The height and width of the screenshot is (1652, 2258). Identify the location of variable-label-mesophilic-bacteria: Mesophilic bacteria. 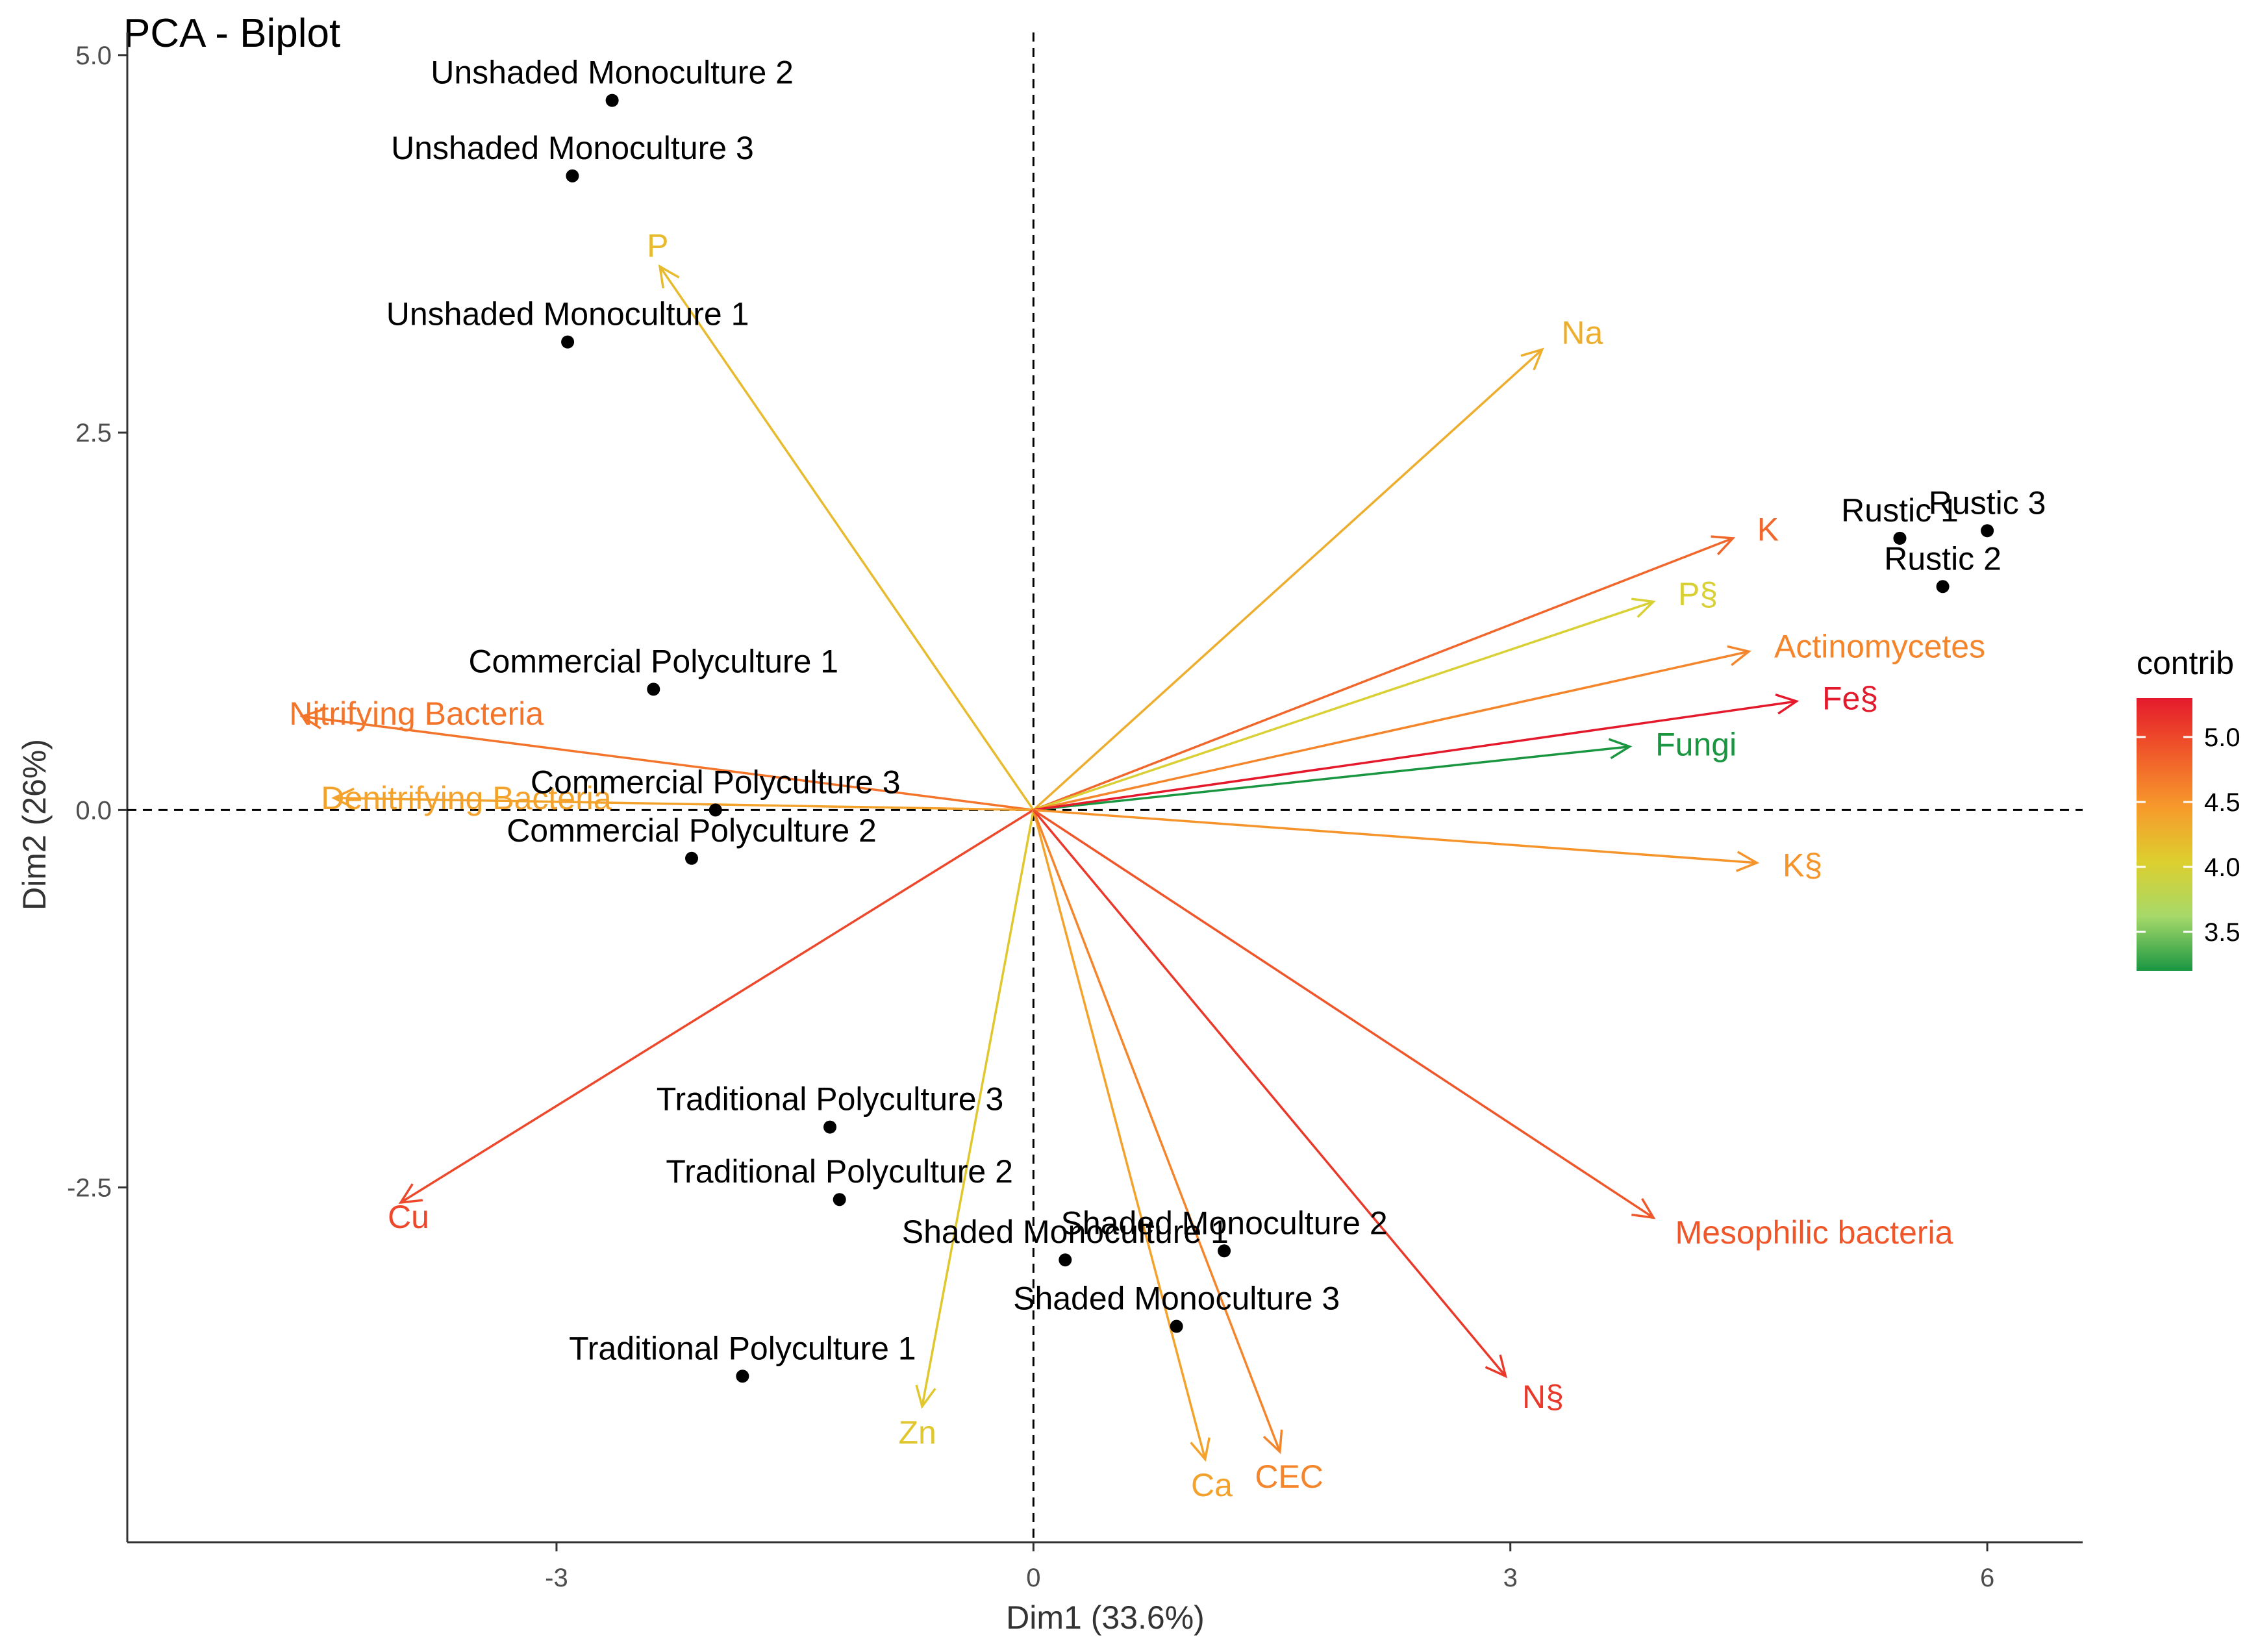
(1814, 1232).